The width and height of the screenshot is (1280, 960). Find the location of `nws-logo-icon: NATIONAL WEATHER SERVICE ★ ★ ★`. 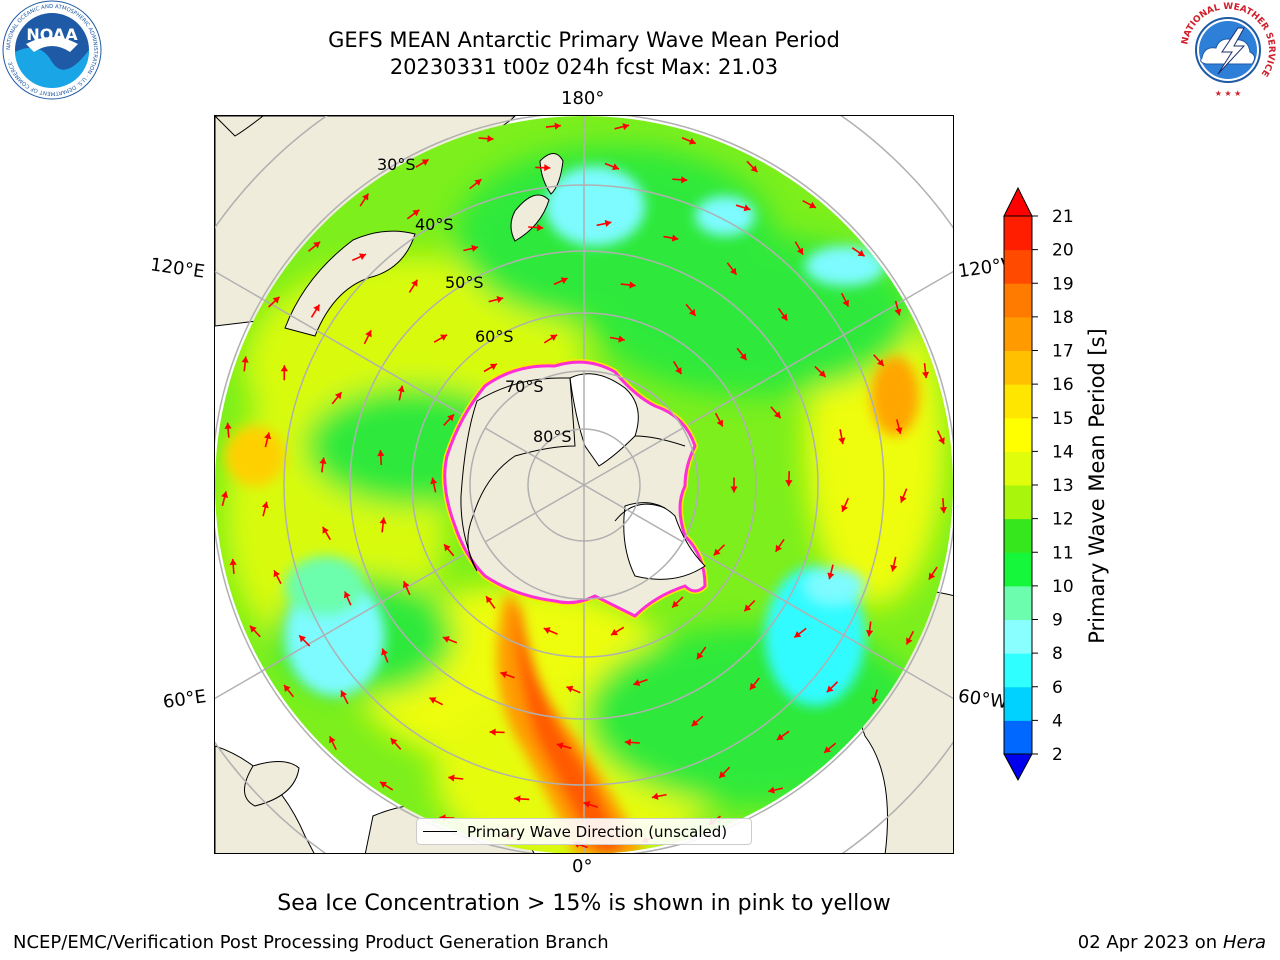

nws-logo-icon: NATIONAL WEATHER SERVICE ★ ★ ★ is located at coordinates (1228, 50).